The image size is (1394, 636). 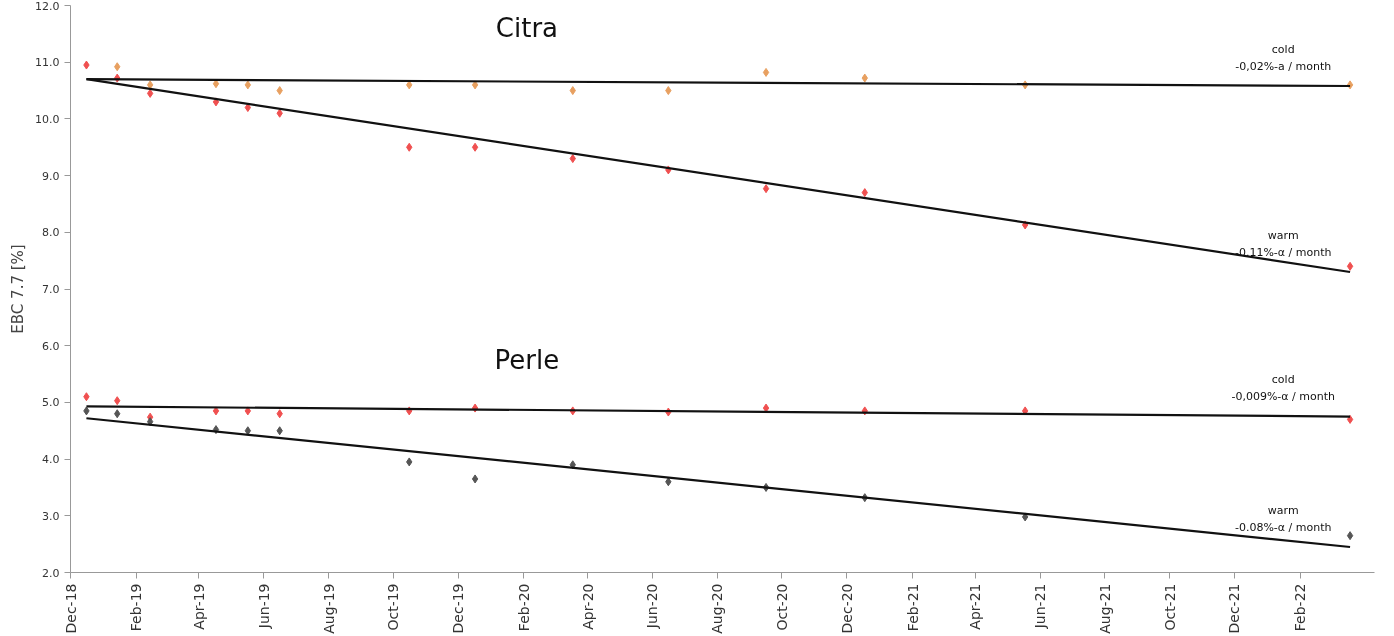 What do you see at coordinates (652, 606) in the screenshot?
I see `x-tick-label: Jun-20` at bounding box center [652, 606].